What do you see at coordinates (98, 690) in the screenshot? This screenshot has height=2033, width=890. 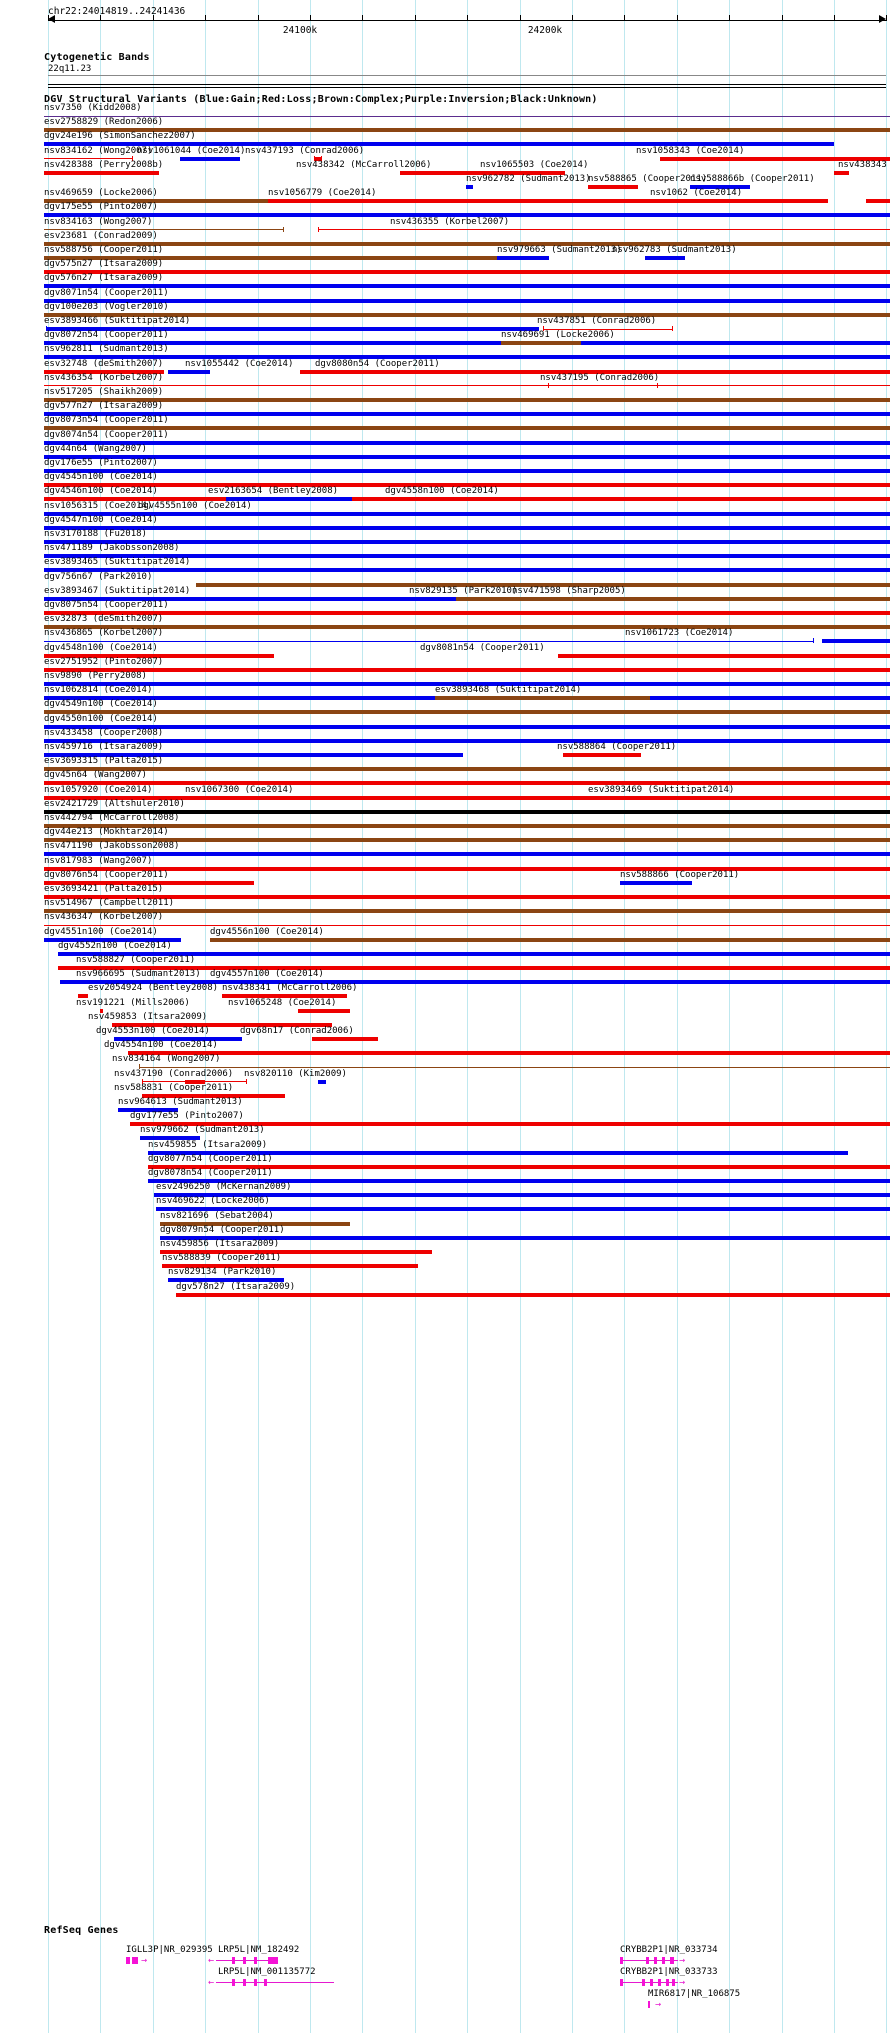 I see `variant-label: nsv1062814 (Coe2014)` at bounding box center [98, 690].